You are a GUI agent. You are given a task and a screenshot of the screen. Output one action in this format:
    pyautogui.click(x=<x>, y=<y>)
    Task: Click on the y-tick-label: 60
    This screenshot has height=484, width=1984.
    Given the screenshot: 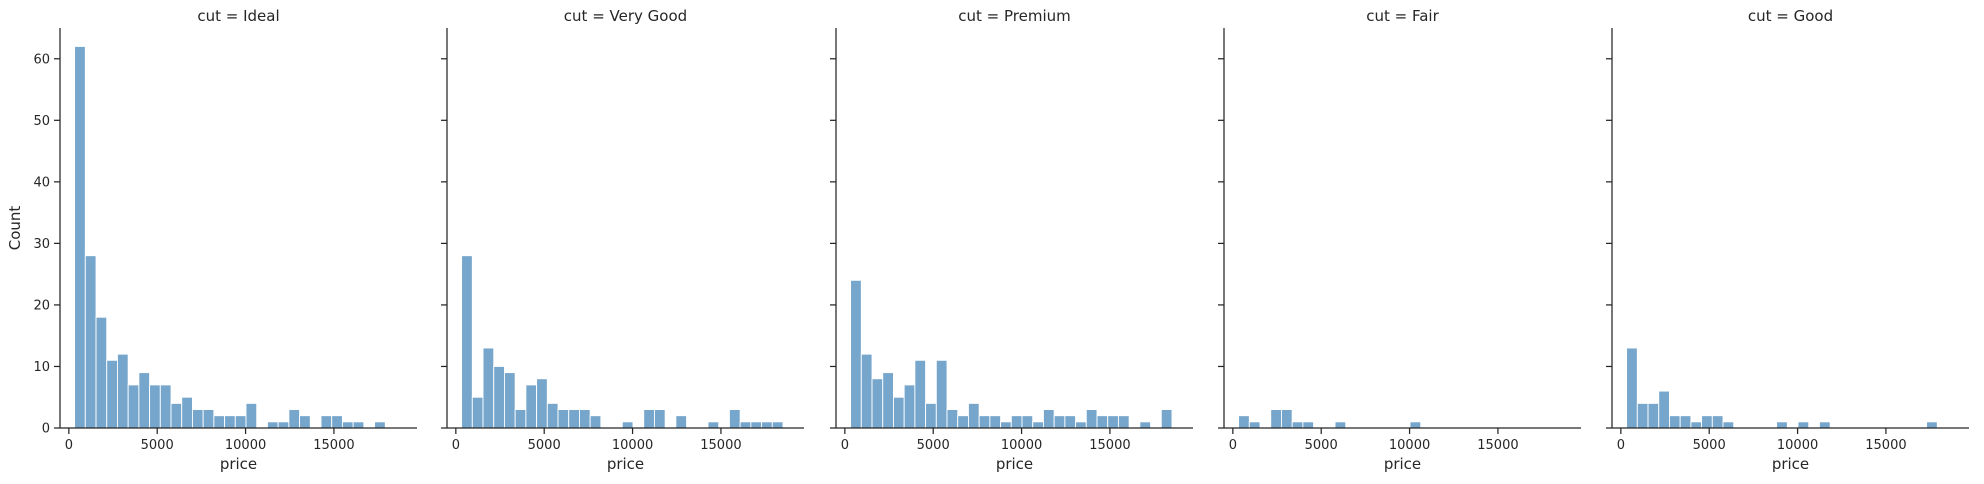 What is the action you would take?
    pyautogui.click(x=41, y=59)
    